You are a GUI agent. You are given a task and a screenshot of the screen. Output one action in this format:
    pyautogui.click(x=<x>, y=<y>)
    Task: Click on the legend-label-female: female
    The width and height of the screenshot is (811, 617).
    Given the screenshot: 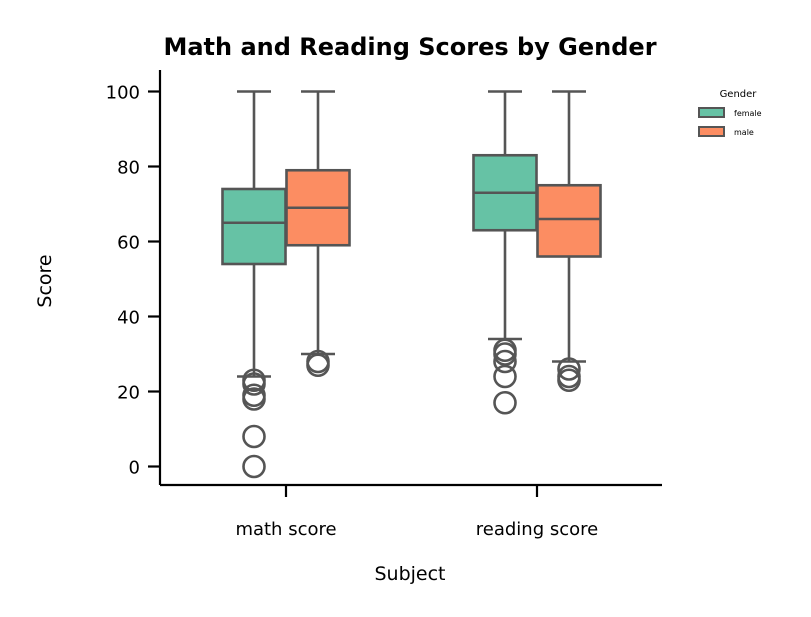 What is the action you would take?
    pyautogui.click(x=748, y=113)
    